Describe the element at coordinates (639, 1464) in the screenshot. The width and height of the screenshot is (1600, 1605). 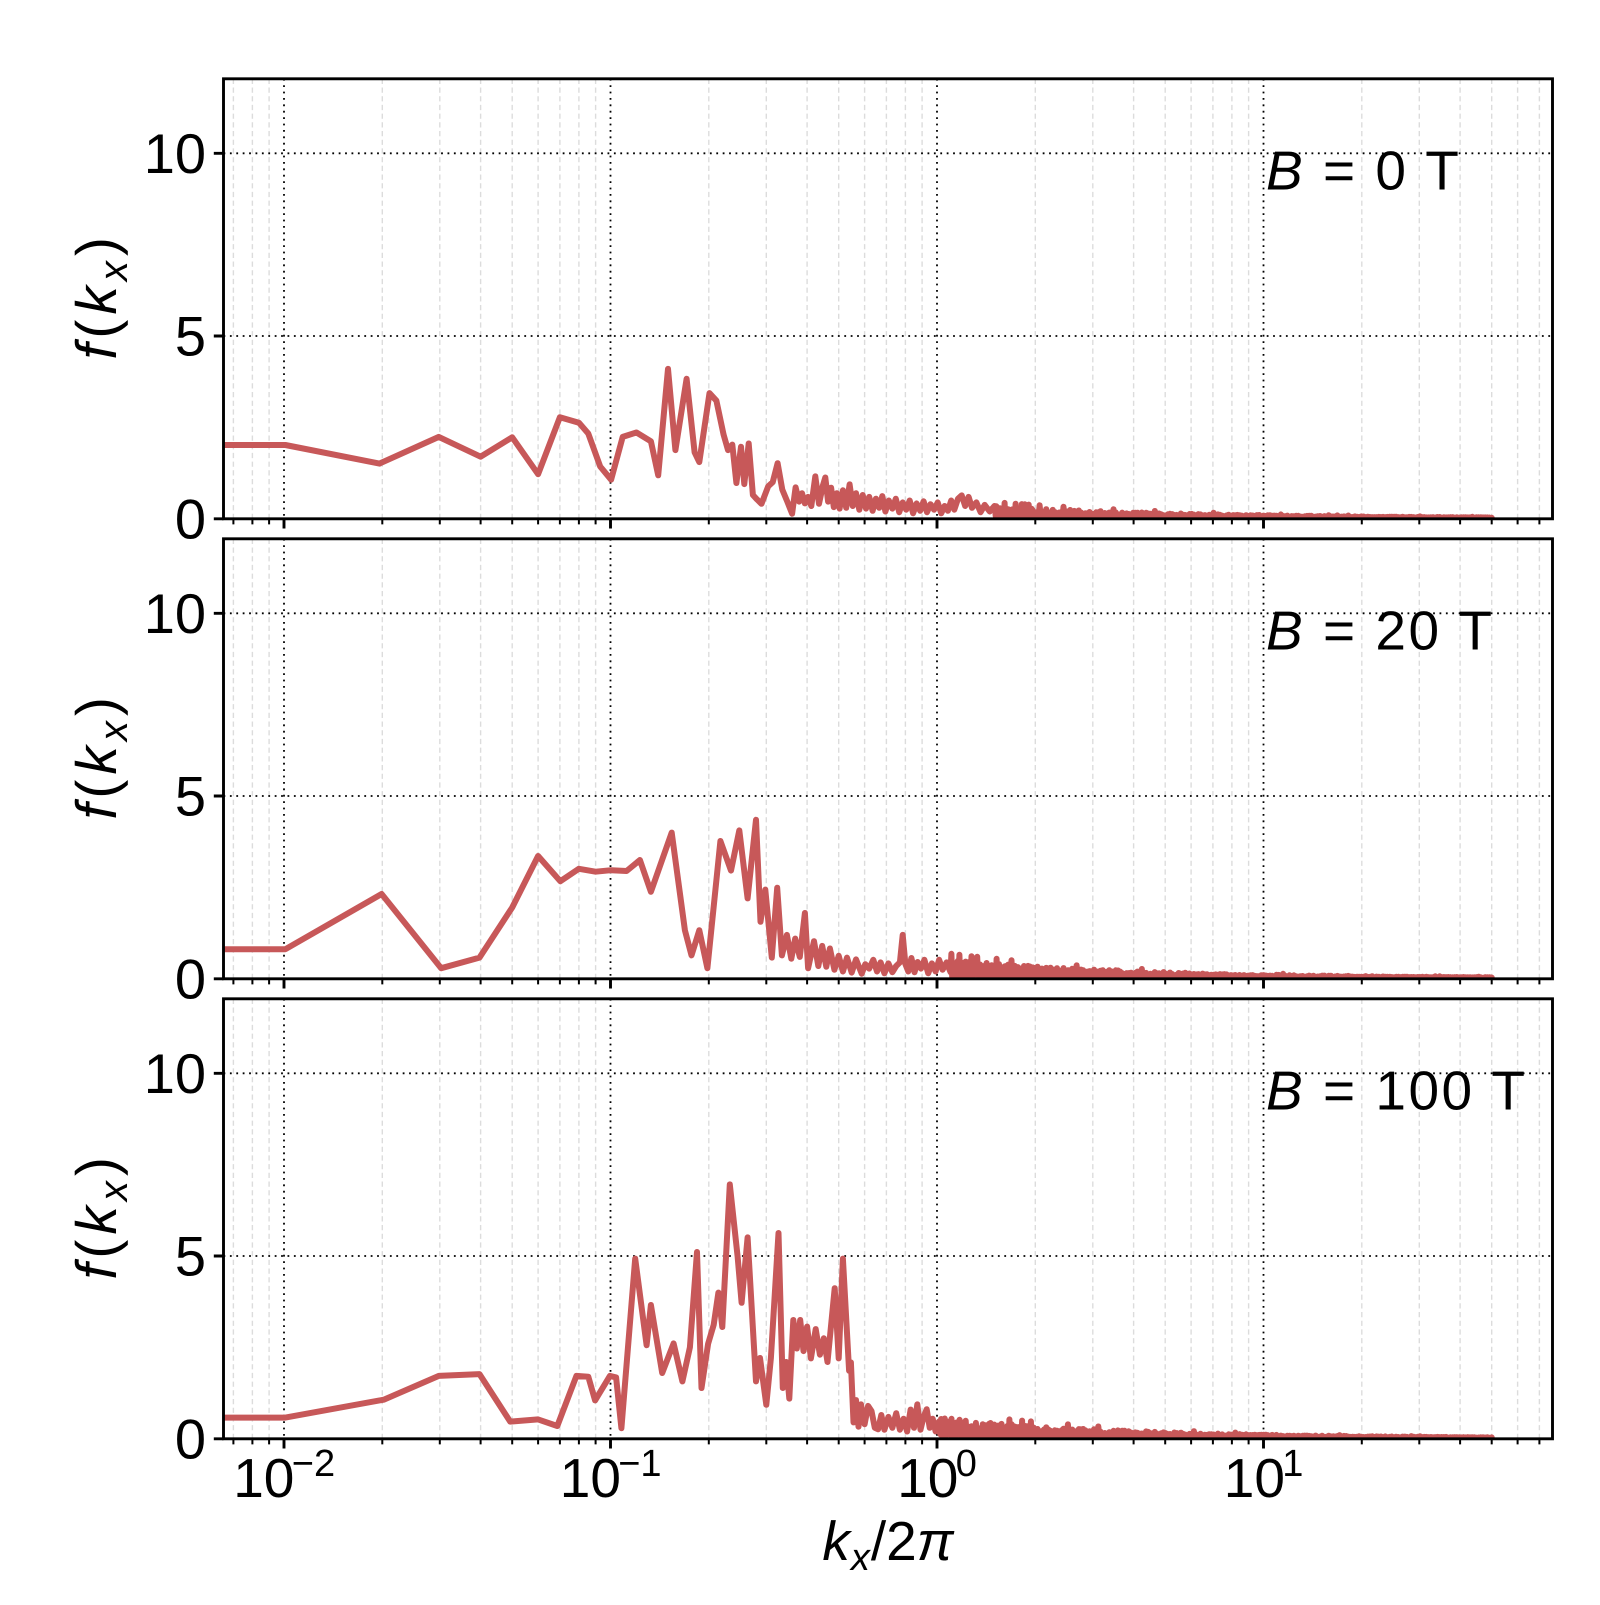
I see `svg-text: −1` at that location.